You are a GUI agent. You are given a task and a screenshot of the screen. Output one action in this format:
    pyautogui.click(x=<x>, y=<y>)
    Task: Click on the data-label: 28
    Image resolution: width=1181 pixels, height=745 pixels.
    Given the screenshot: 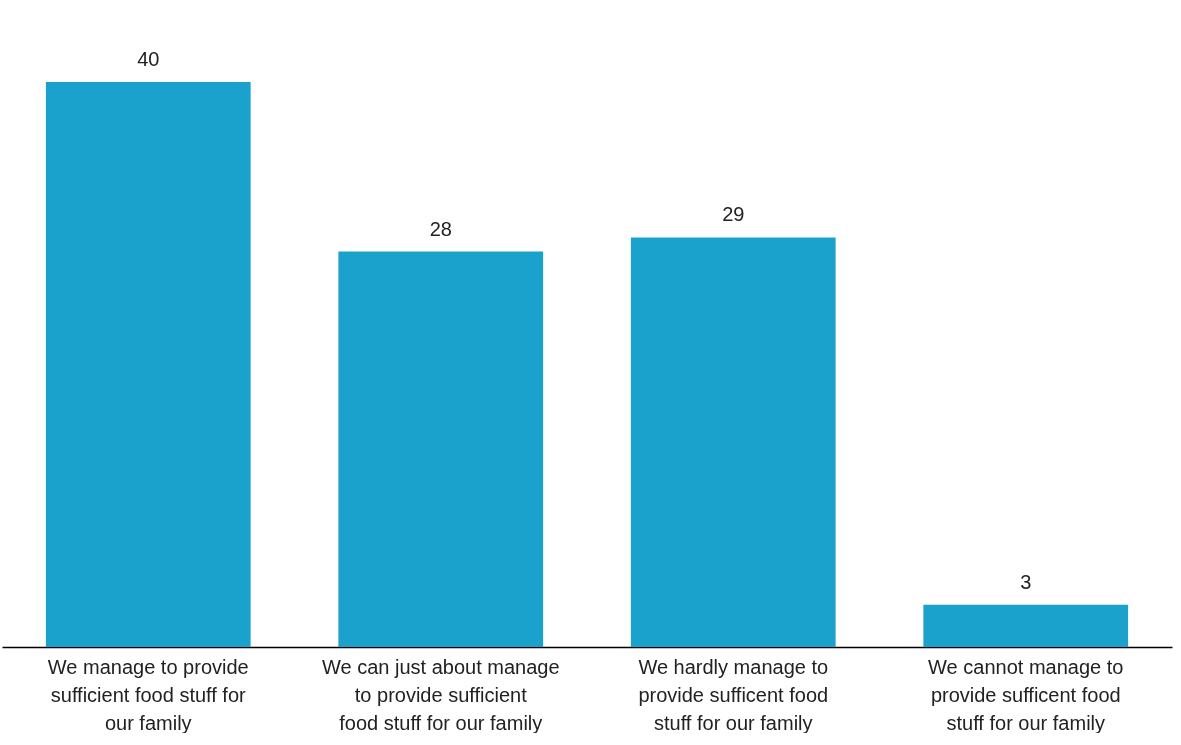 What is the action you would take?
    pyautogui.click(x=440, y=228)
    